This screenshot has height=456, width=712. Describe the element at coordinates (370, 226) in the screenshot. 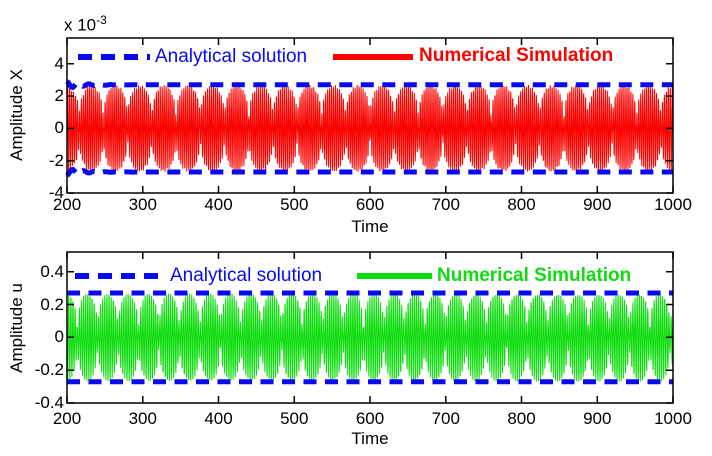

I see `top-x-axis-label: Time` at that location.